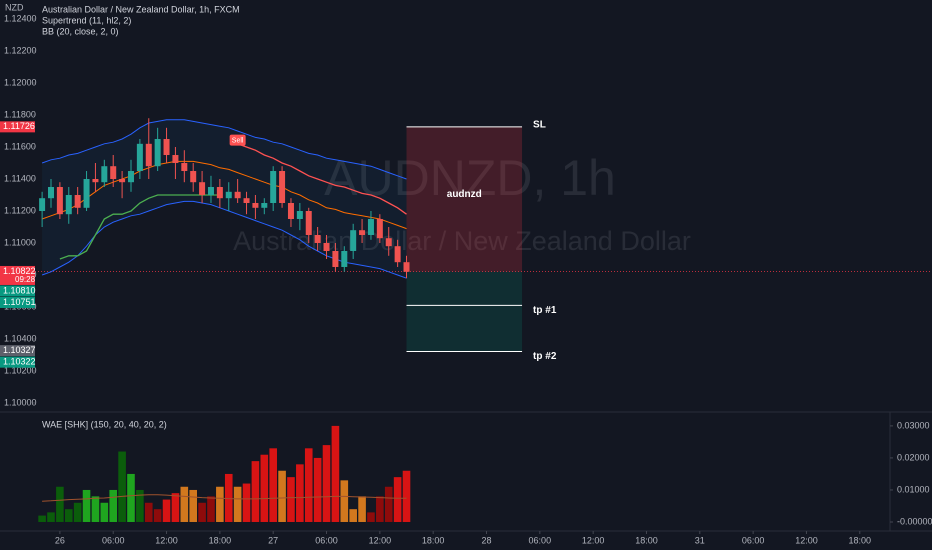 The height and width of the screenshot is (550, 932). What do you see at coordinates (20, 338) in the screenshot?
I see `y-tick-label: 1.10400` at bounding box center [20, 338].